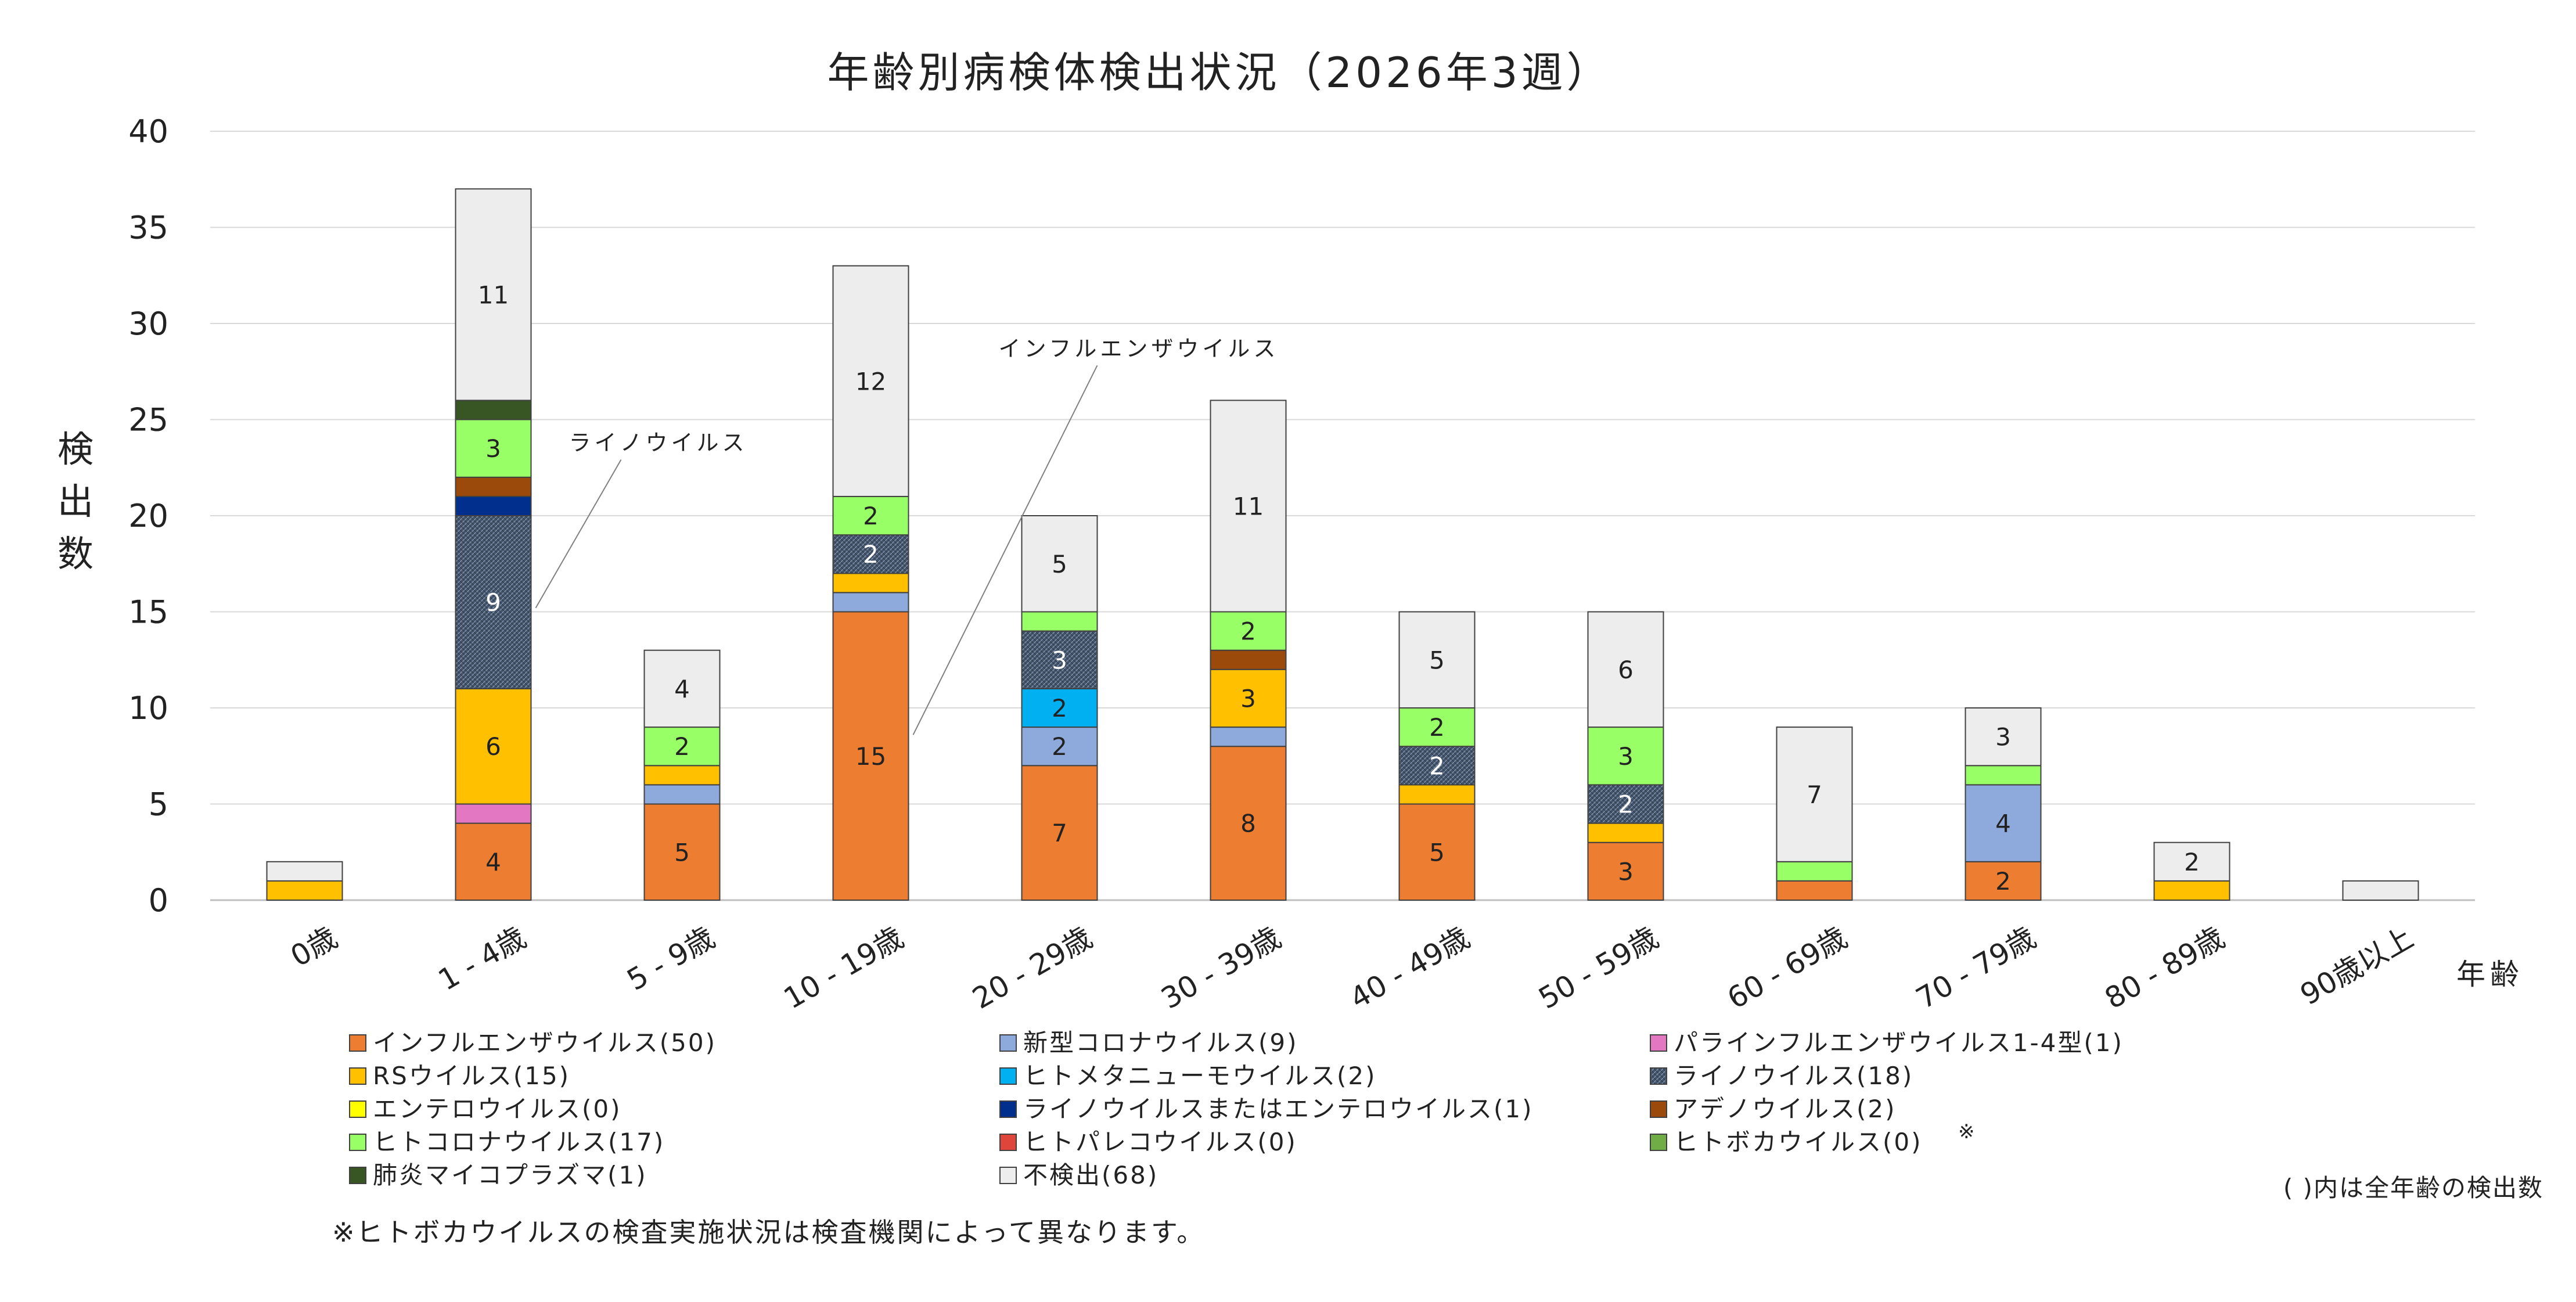 The width and height of the screenshot is (2576, 1302). Describe the element at coordinates (148, 612) in the screenshot. I see `y-tick-label: 15` at that location.